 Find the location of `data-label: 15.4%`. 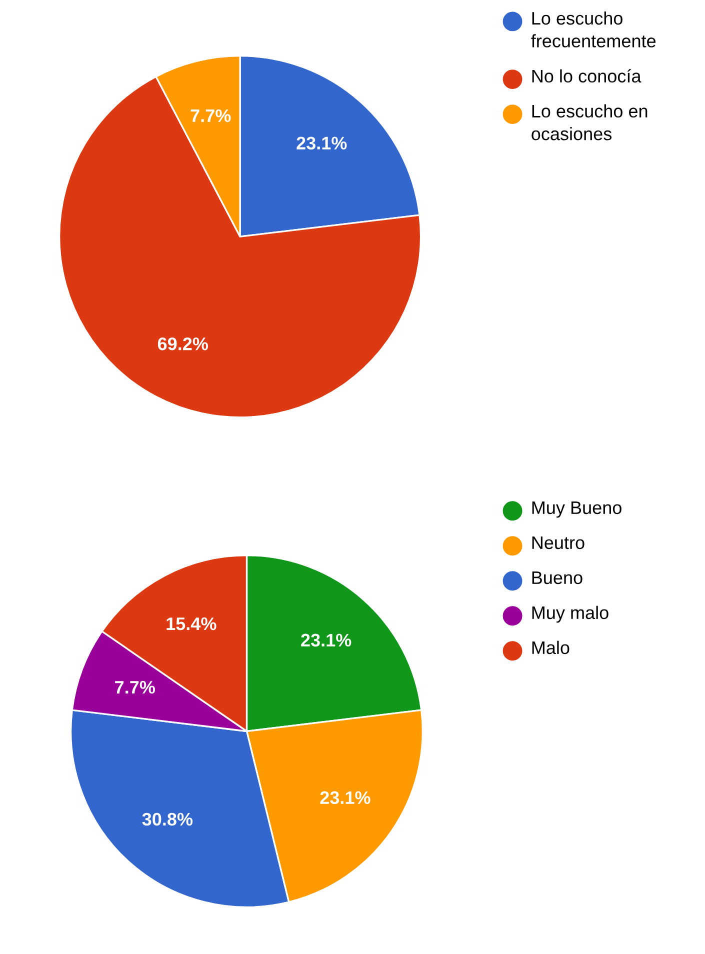

data-label: 15.4% is located at coordinates (191, 623).